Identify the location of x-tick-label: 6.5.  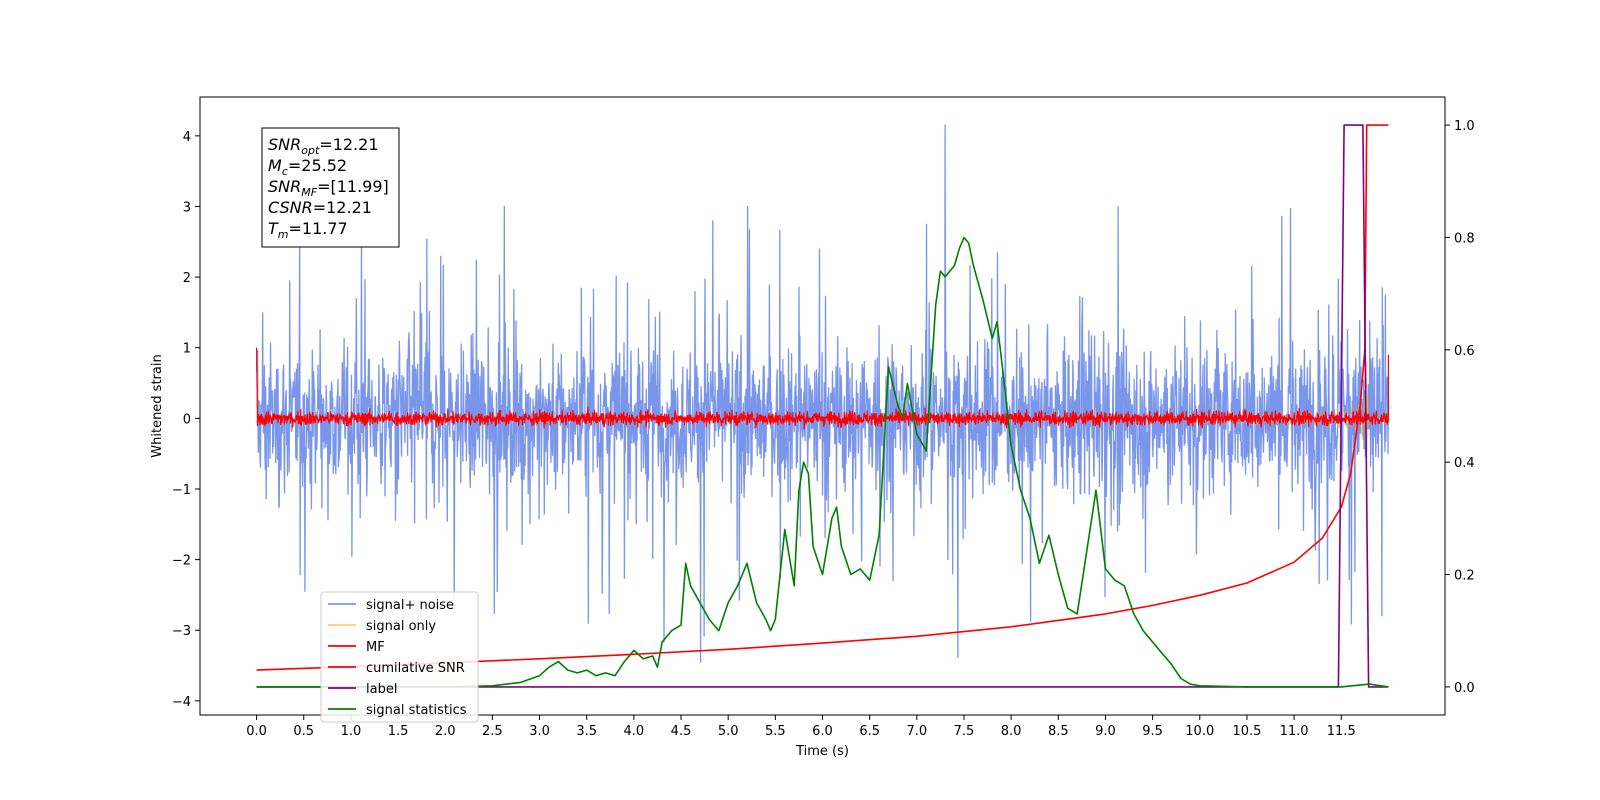
(869, 731).